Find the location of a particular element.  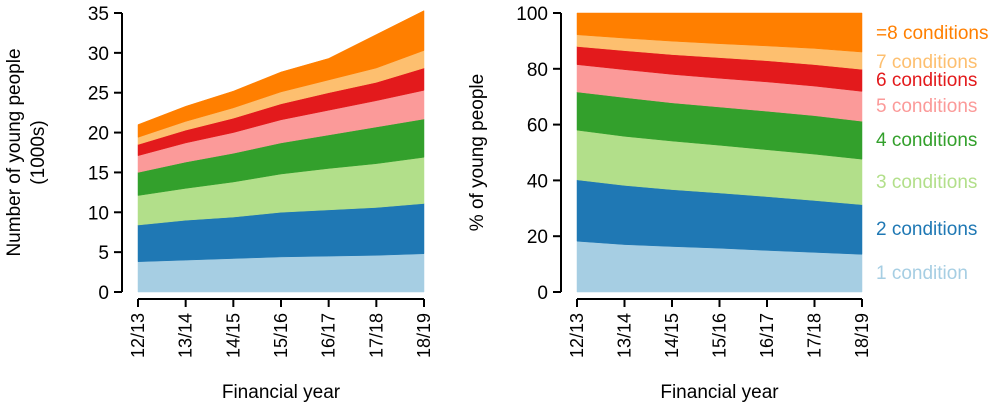

legend-label-2: 2 conditions is located at coordinates (926, 229).